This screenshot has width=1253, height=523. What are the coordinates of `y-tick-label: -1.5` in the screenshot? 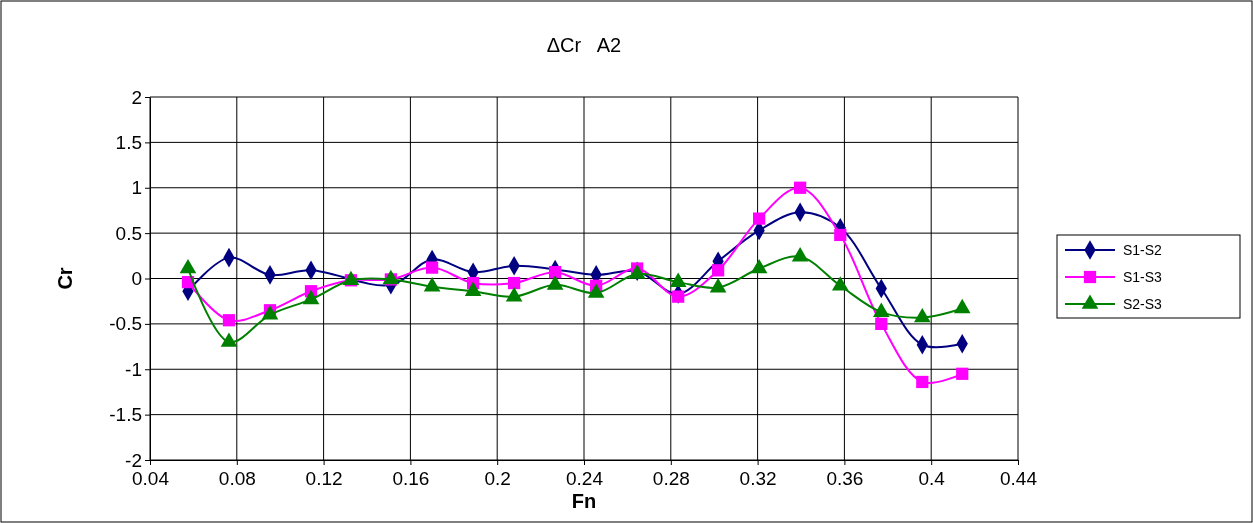 It's located at (125, 415).